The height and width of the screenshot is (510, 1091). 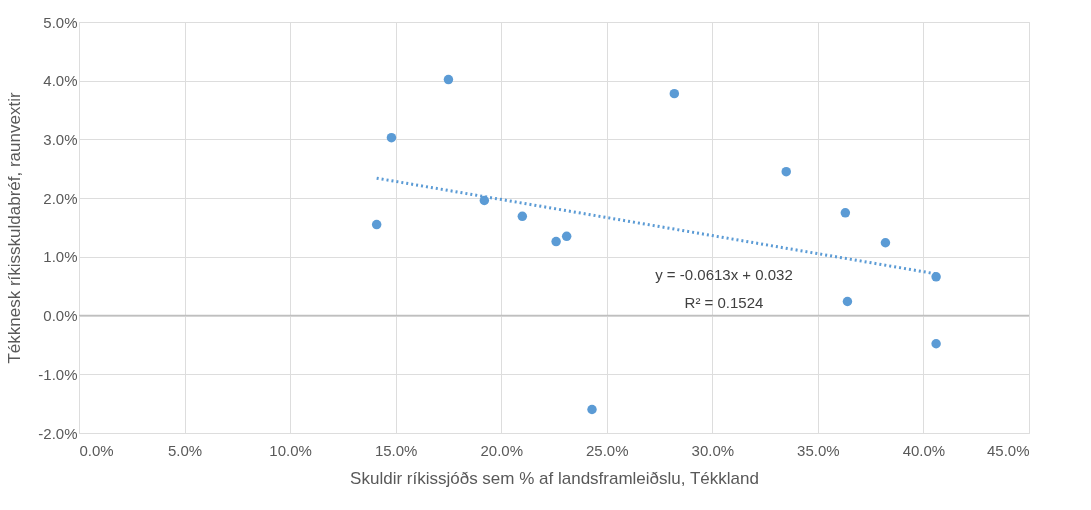 I want to click on y-tick-label: -1.0%, so click(x=58, y=374).